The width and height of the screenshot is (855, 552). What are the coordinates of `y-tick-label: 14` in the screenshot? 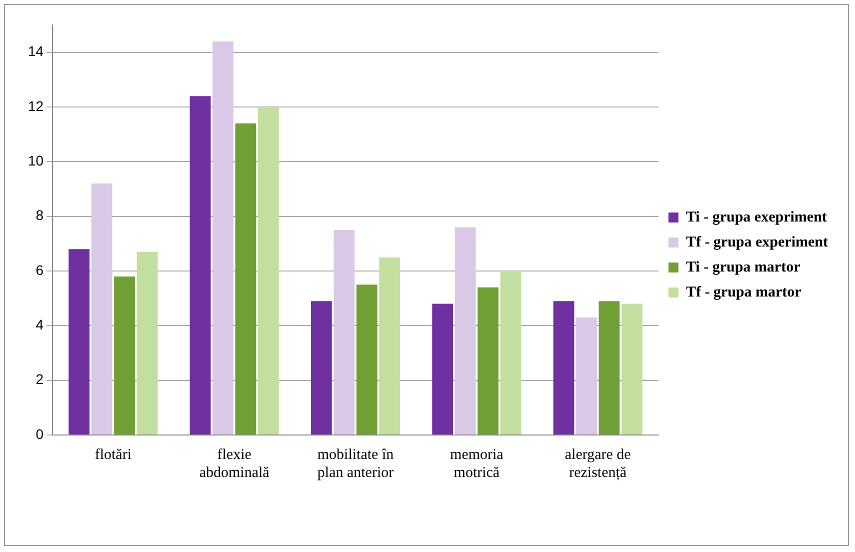 It's located at (36, 51).